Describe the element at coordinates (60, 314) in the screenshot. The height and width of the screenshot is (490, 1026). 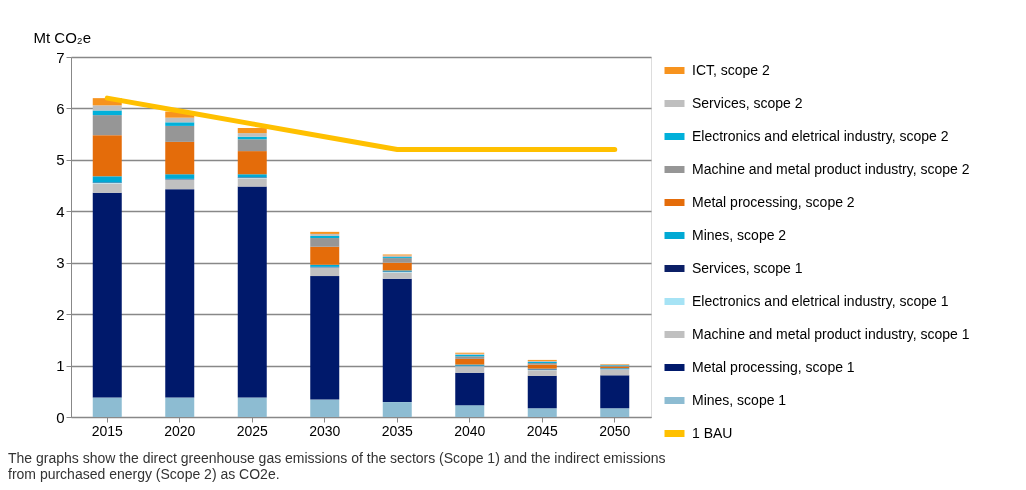
I see `y-tick-label: 2` at that location.